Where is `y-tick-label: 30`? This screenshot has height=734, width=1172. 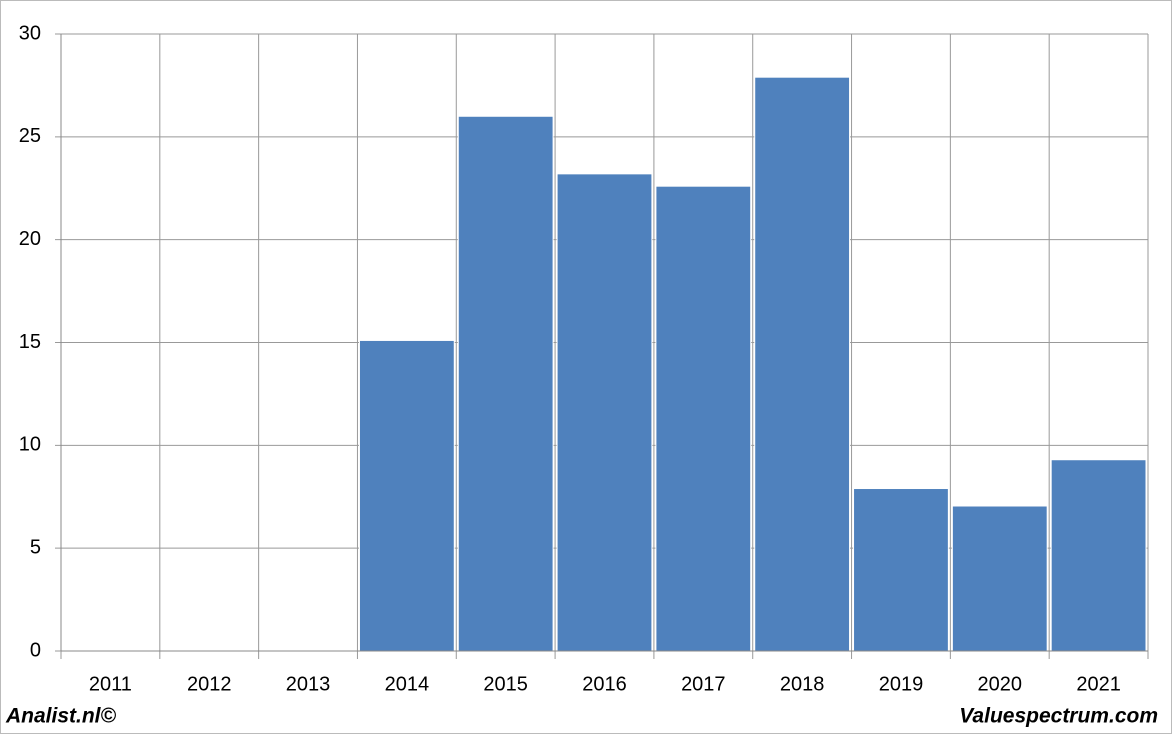
y-tick-label: 30 is located at coordinates (30, 33).